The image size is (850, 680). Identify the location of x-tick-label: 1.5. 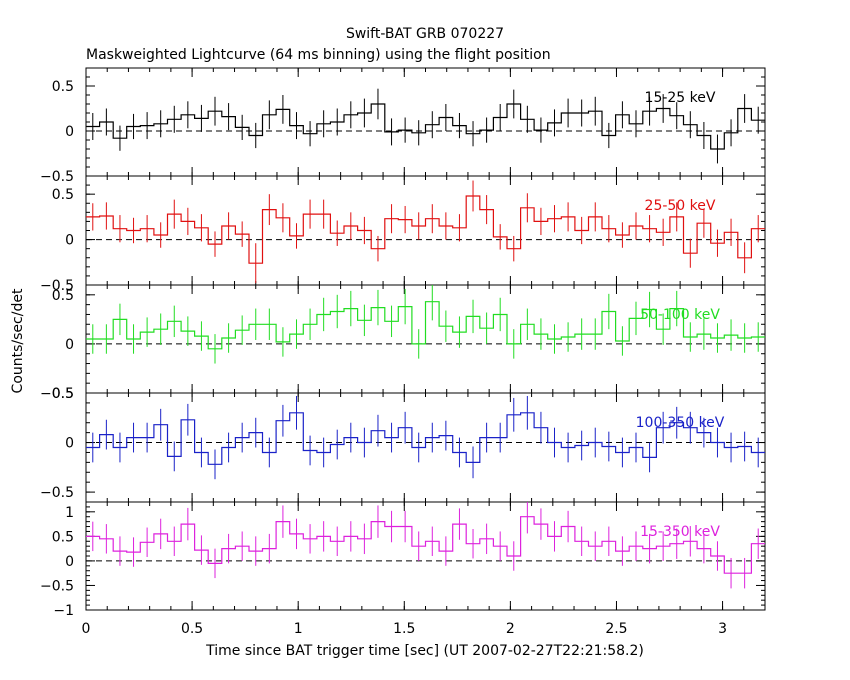
(404, 629).